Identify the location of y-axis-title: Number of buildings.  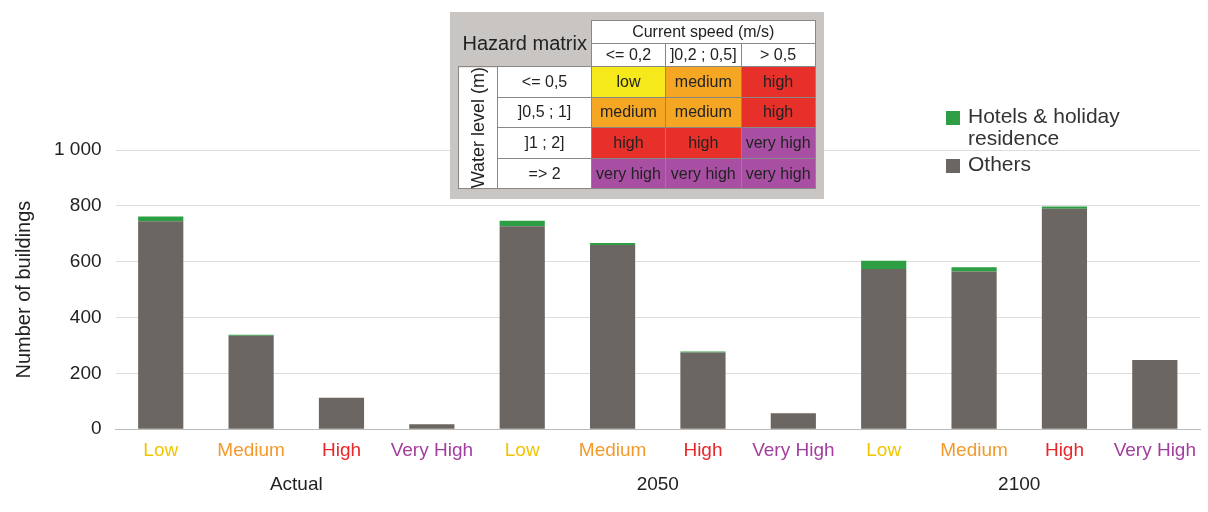
(22, 289).